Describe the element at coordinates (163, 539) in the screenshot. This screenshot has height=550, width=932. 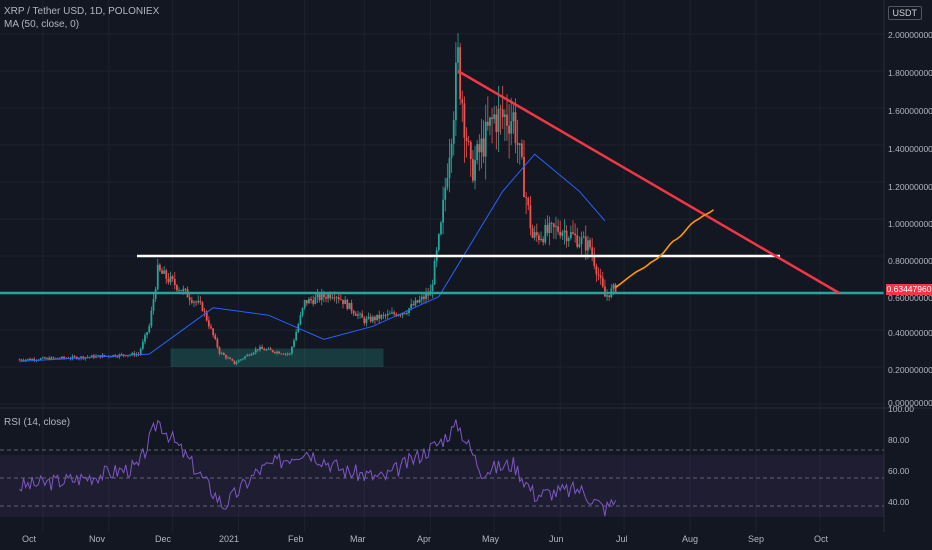
I see `time-axis-label: Dec` at that location.